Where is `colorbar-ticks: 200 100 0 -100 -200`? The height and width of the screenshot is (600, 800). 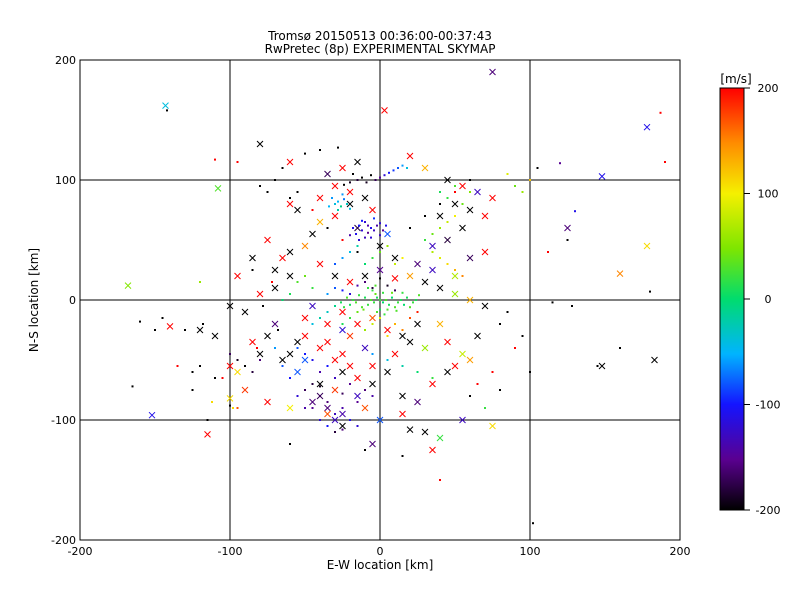
colorbar-ticks: 200 100 0 -100 -200 is located at coordinates (762, 299).